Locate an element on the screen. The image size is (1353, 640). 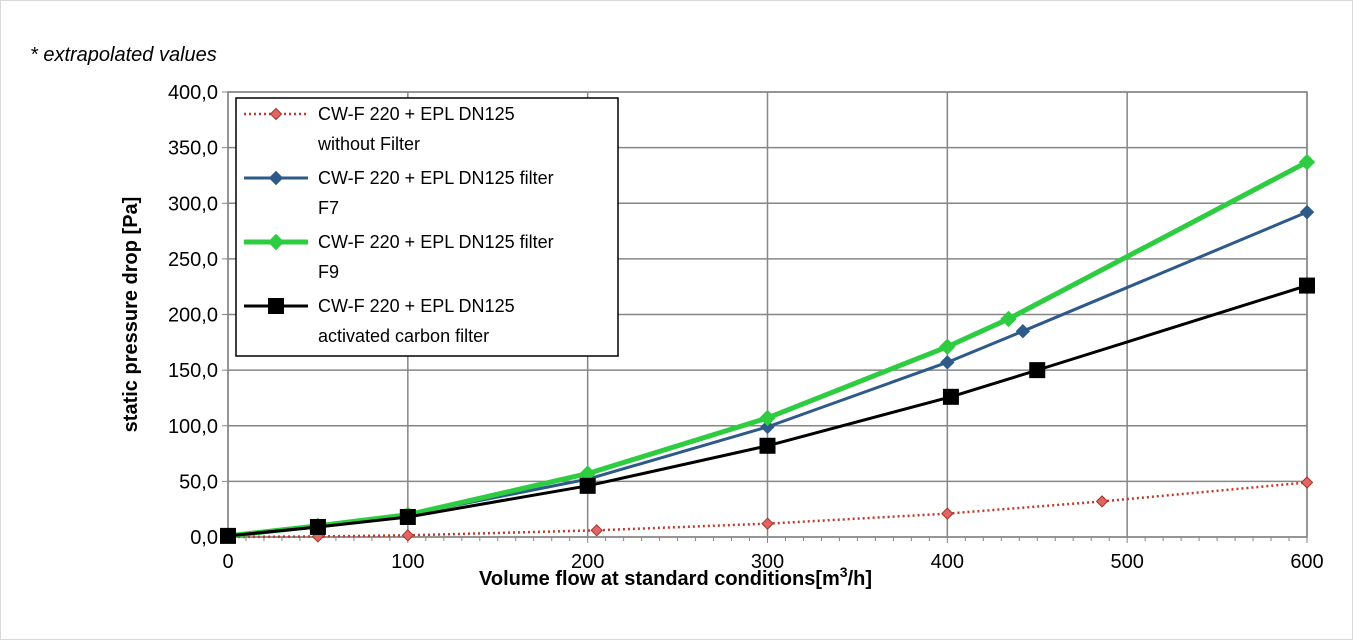
x-axis-title: Volume flow at standard conditions[m3/h] is located at coordinates (675, 577).